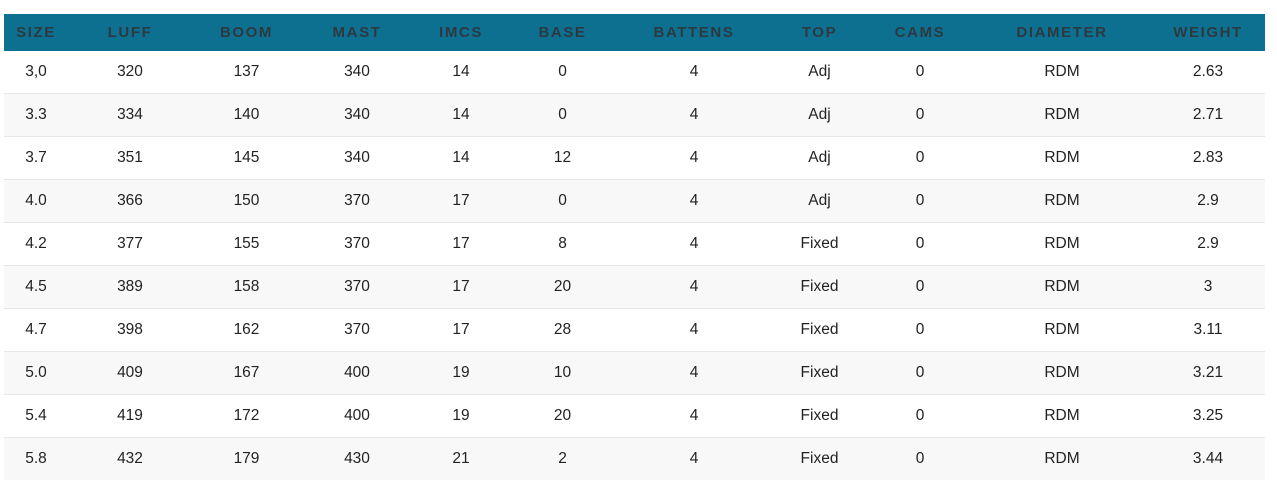  Describe the element at coordinates (130, 72) in the screenshot. I see `cell-luff: 320` at that location.